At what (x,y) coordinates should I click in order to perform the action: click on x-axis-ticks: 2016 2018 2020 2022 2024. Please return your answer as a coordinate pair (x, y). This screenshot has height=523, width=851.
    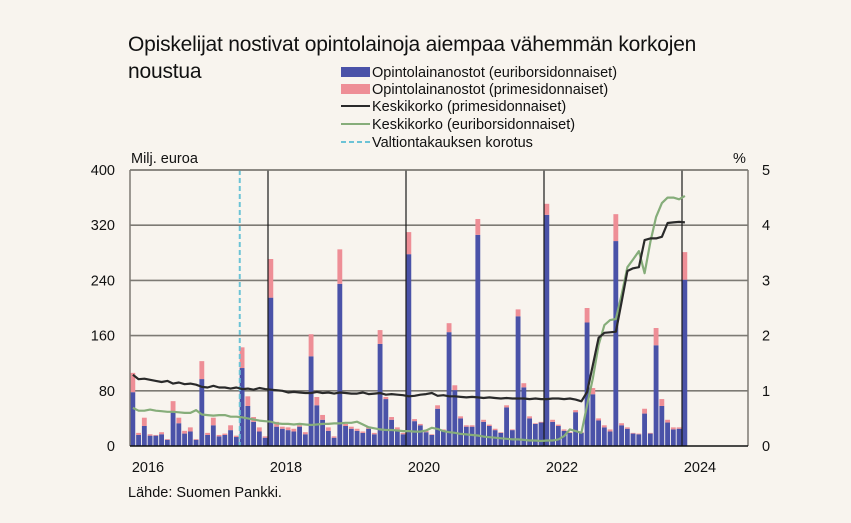
    Looking at the image, I should click on (424, 468).